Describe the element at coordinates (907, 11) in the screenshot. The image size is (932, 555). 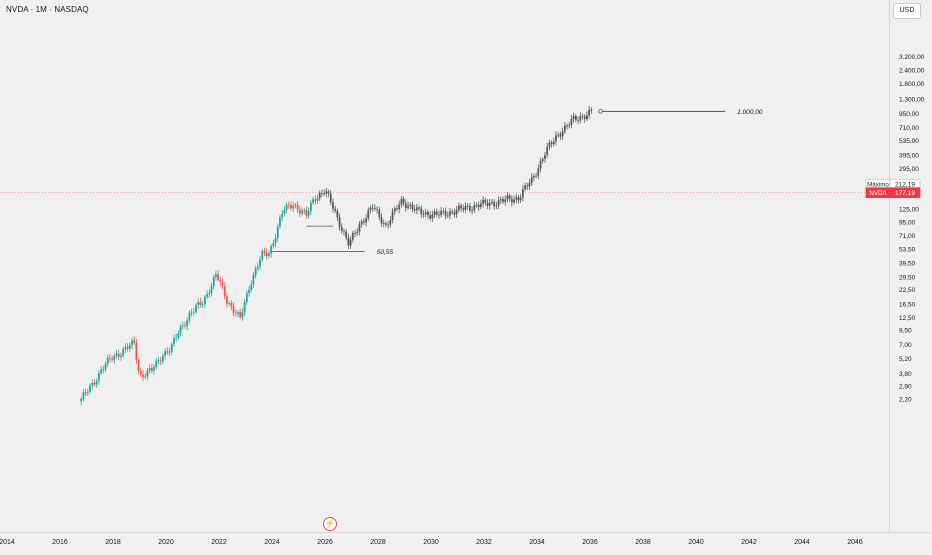
I see `currency-button: USD` at that location.